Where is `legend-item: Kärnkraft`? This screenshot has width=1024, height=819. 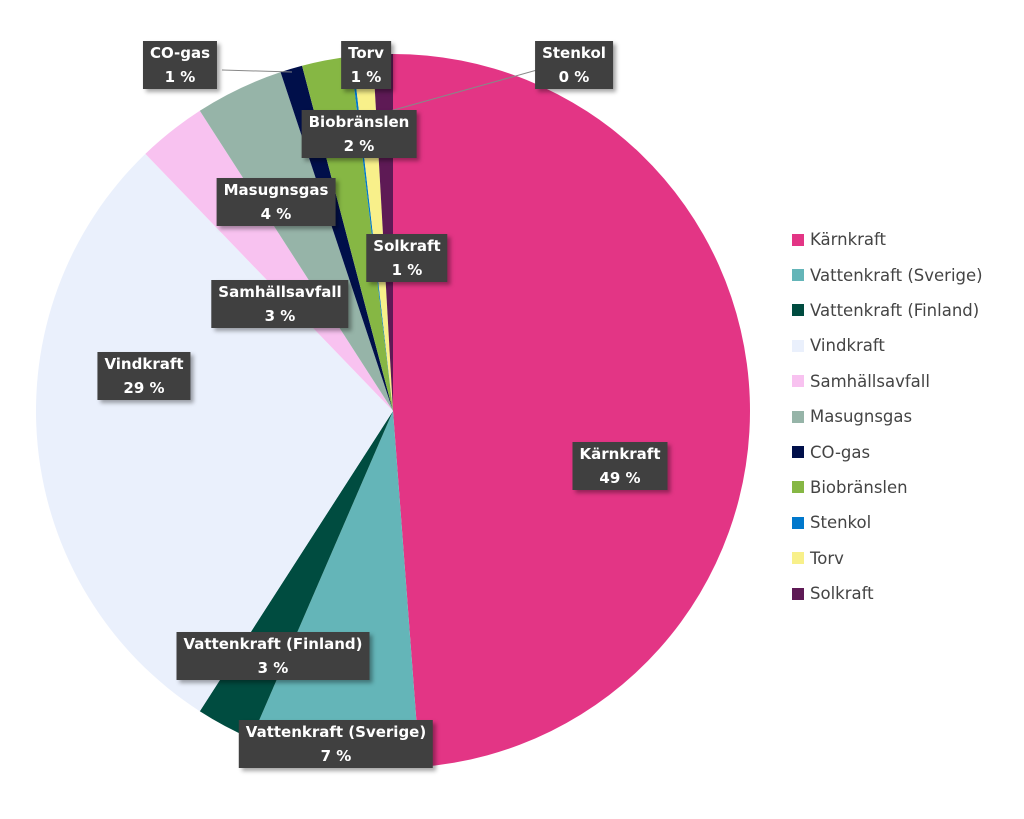
legend-item: Kärnkraft is located at coordinates (887, 239).